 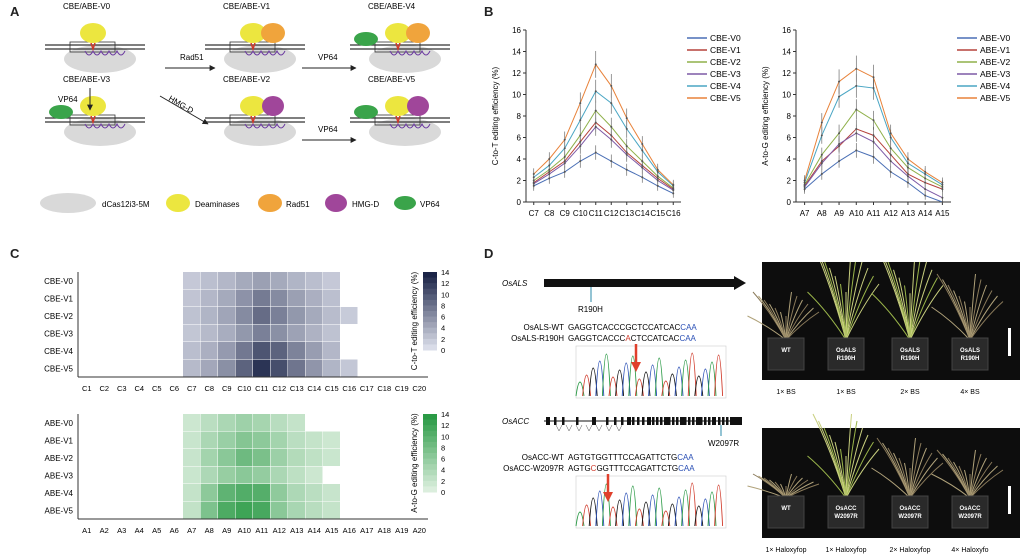 I want to click on gene-name: OsACC, so click(x=515, y=421).